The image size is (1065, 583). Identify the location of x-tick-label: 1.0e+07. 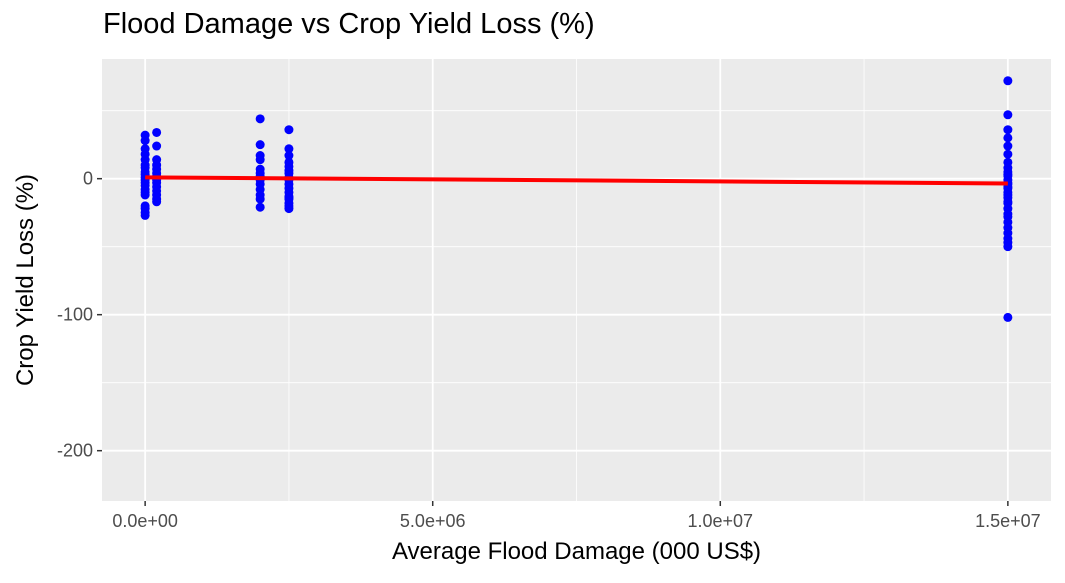
(720, 521).